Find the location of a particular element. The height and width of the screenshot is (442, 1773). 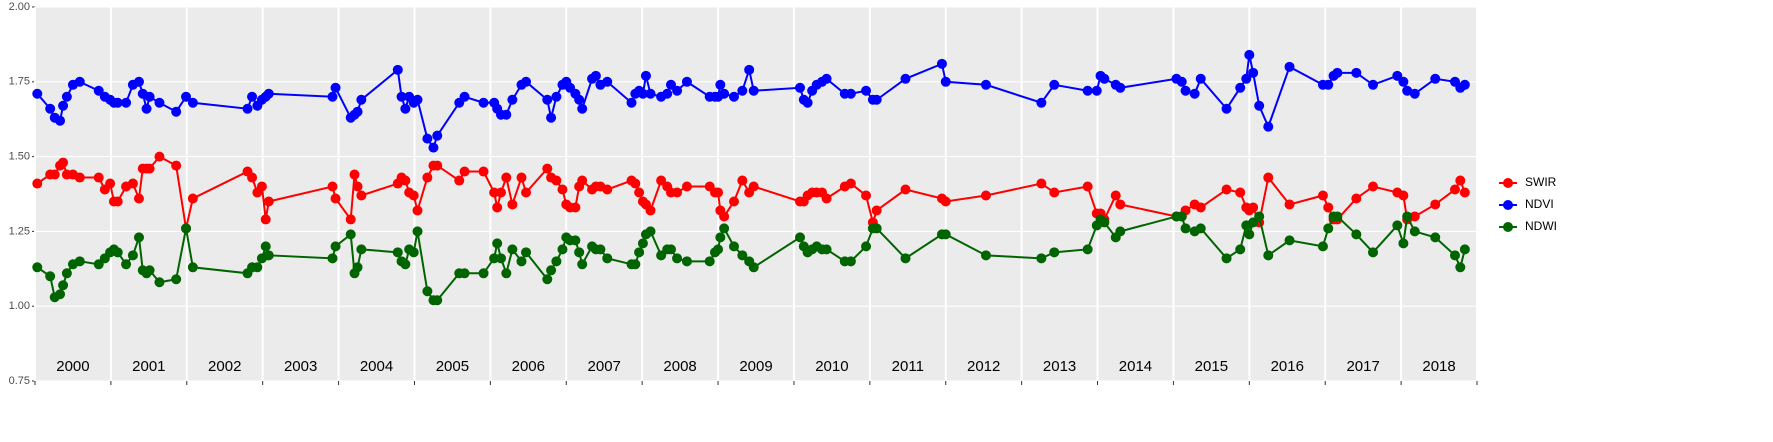

y-tick-label: 2.00 is located at coordinates (19, 7).